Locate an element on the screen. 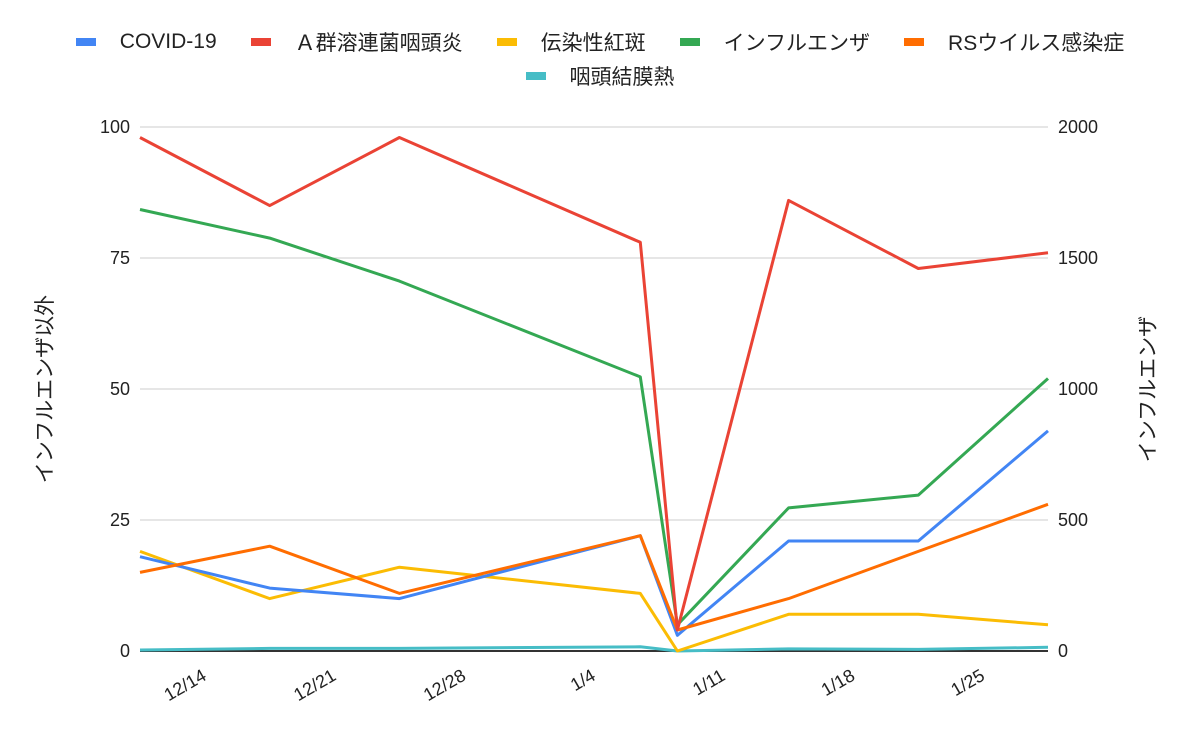  y-tick-right: 0 is located at coordinates (1063, 651).